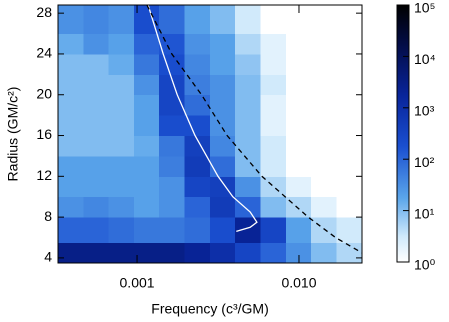 The height and width of the screenshot is (322, 449). Describe the element at coordinates (424, 111) in the screenshot. I see `colorbar-tick-label: 10³` at that location.